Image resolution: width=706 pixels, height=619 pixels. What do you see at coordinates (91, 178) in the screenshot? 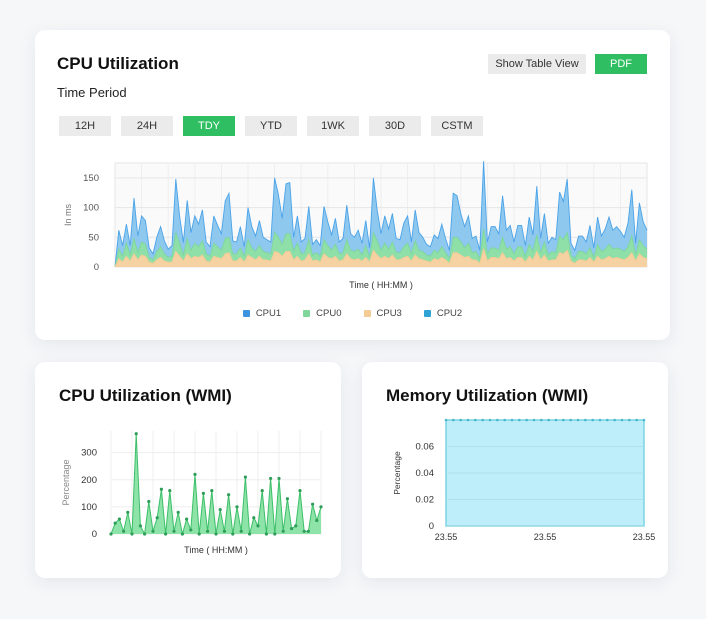
I see `y-tick-label: 150` at bounding box center [91, 178].